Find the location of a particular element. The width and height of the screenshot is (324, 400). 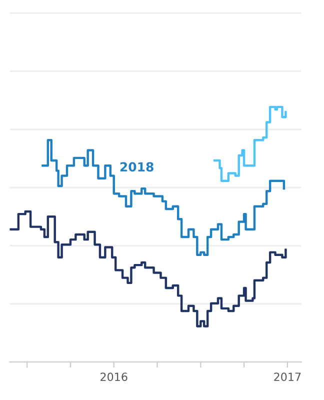

x-tick-label: 2016 is located at coordinates (114, 377).